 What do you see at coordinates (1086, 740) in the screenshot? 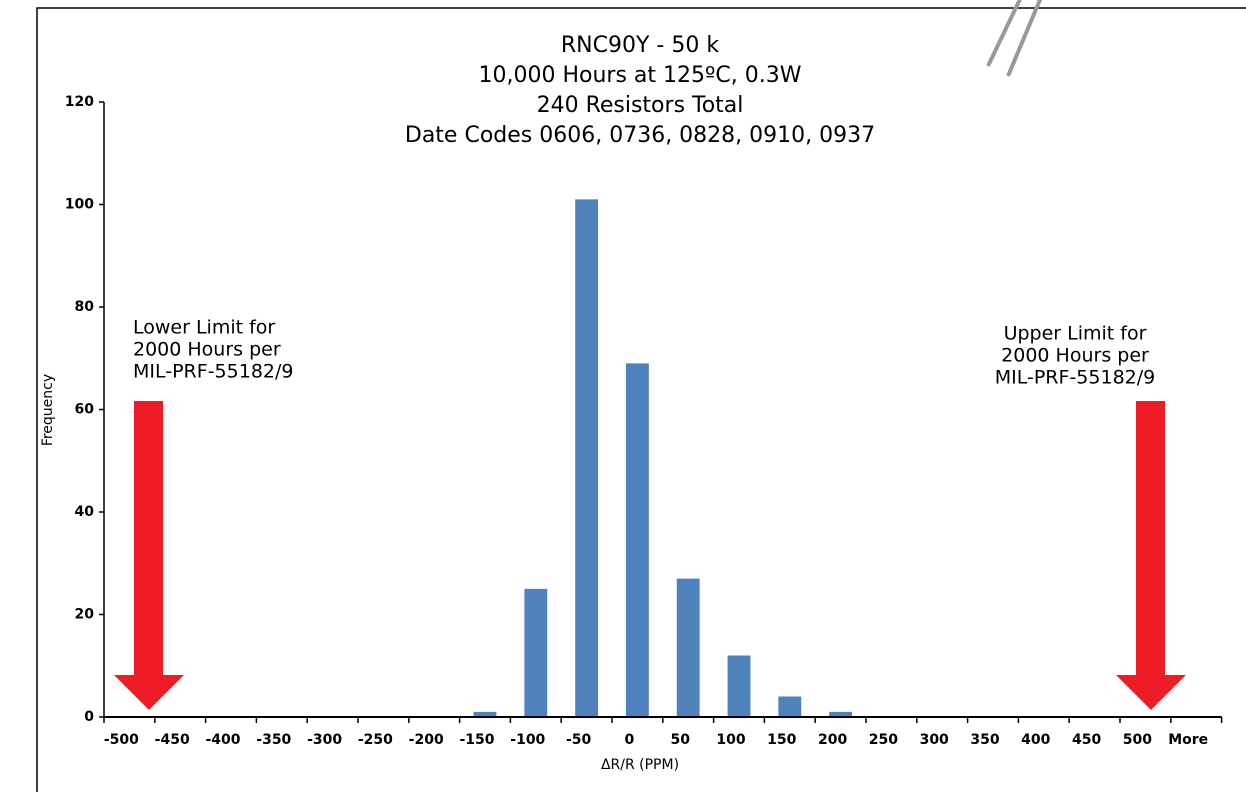
I see `x-tick-label: 450` at bounding box center [1086, 740].